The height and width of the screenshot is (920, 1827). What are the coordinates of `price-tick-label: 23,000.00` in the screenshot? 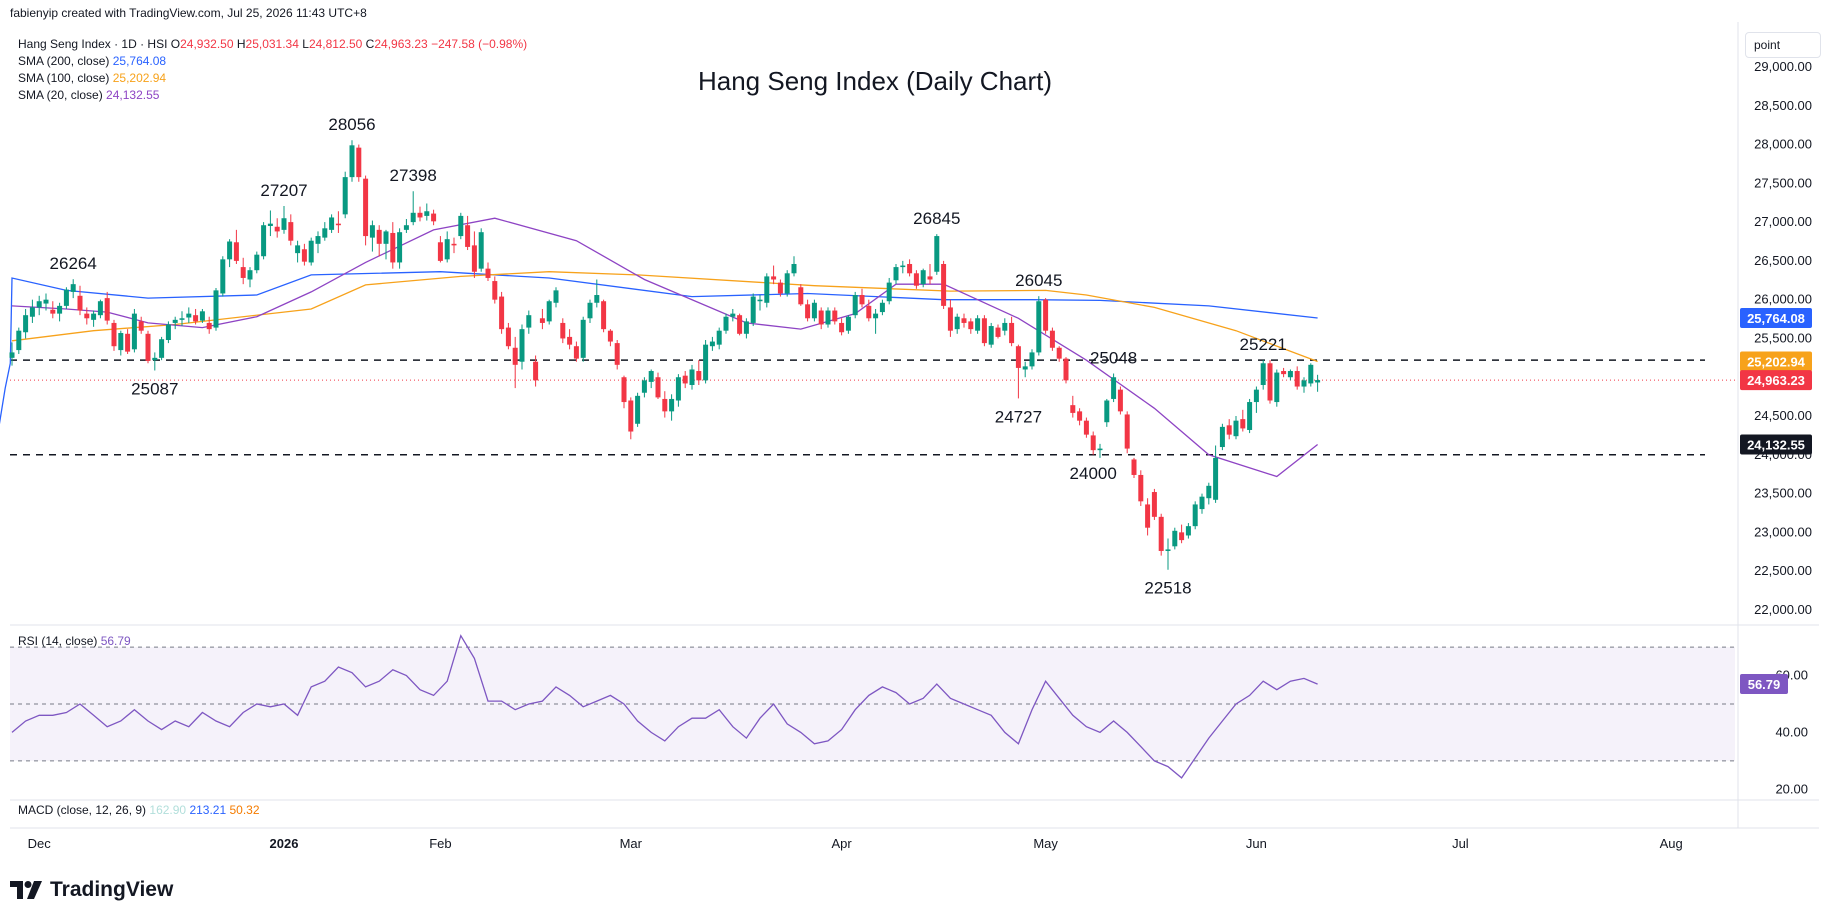 It's located at (1783, 531).